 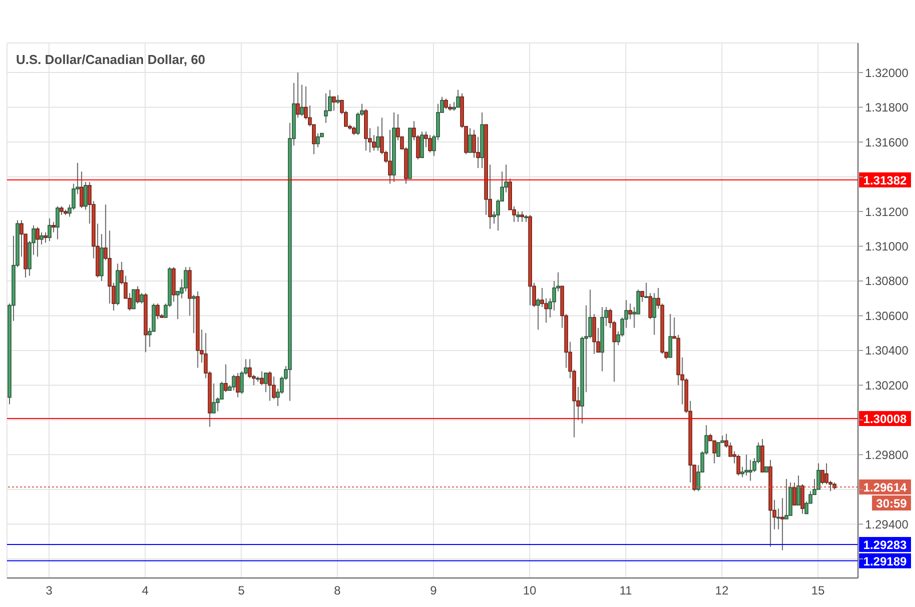 I want to click on y-tick-label: 1.31000, so click(x=887, y=246).